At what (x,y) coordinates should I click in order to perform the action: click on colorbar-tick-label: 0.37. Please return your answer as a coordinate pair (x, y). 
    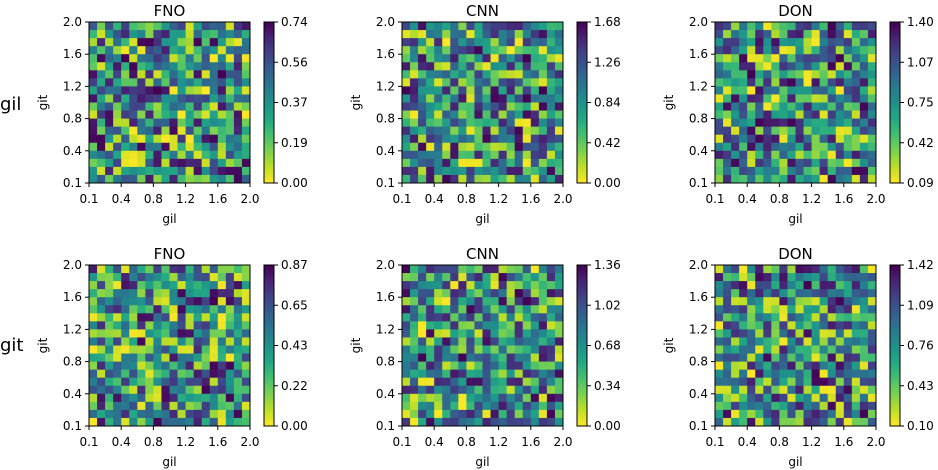
    Looking at the image, I should click on (294, 103).